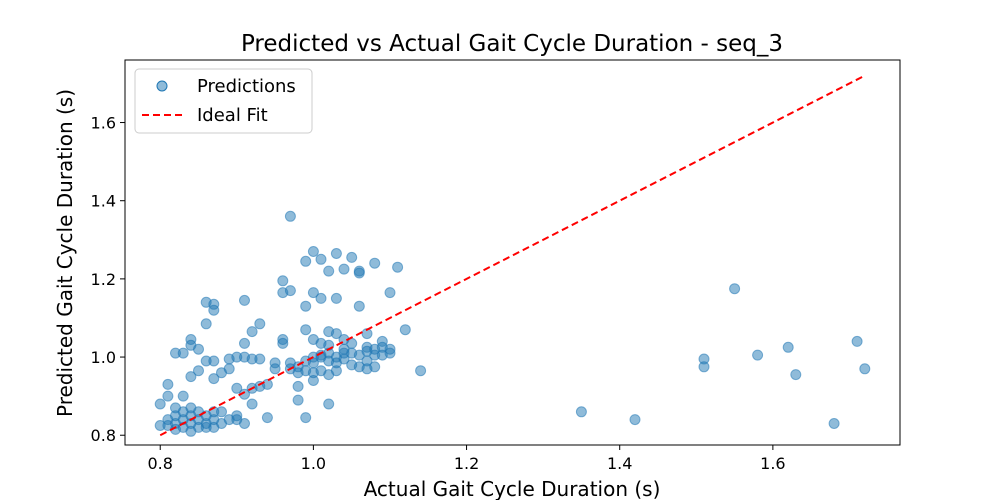  I want to click on legend-box, so click(223, 101).